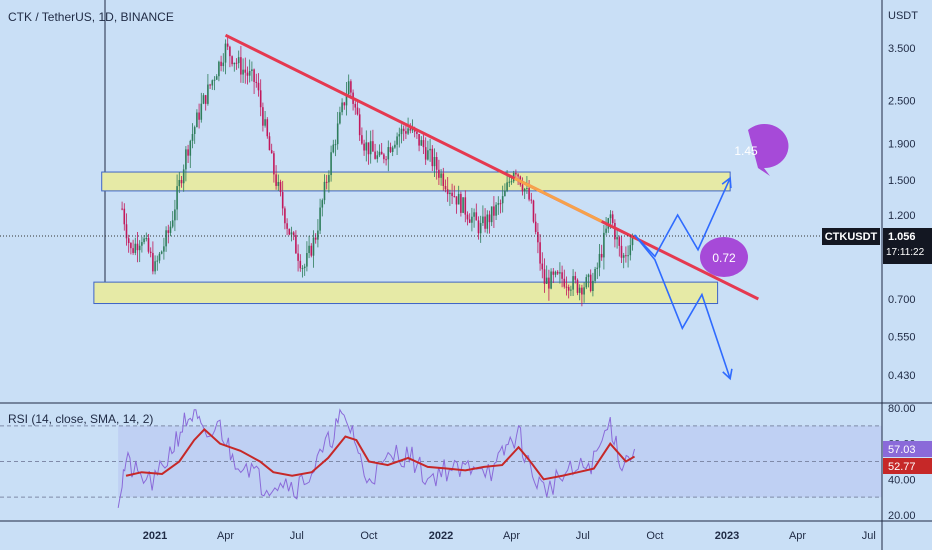 Image resolution: width=932 pixels, height=550 pixels. I want to click on rsi-tick-label: 80.00, so click(902, 409).